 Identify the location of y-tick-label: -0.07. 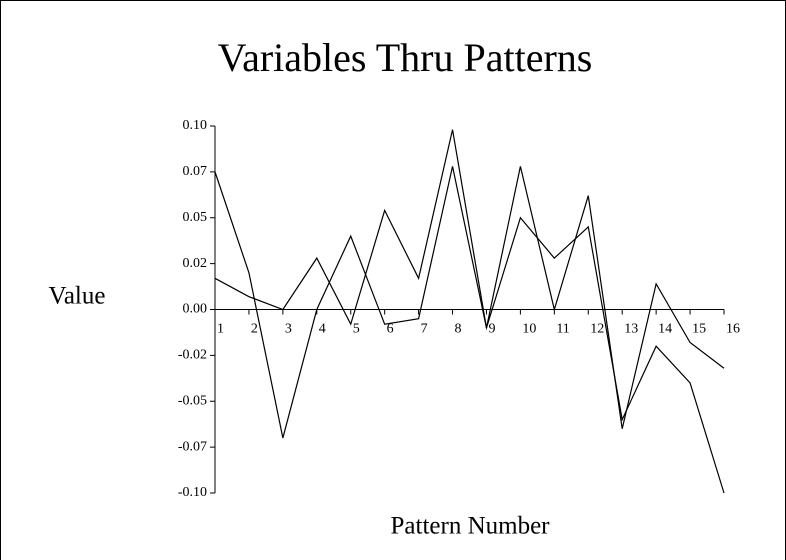
(192, 446).